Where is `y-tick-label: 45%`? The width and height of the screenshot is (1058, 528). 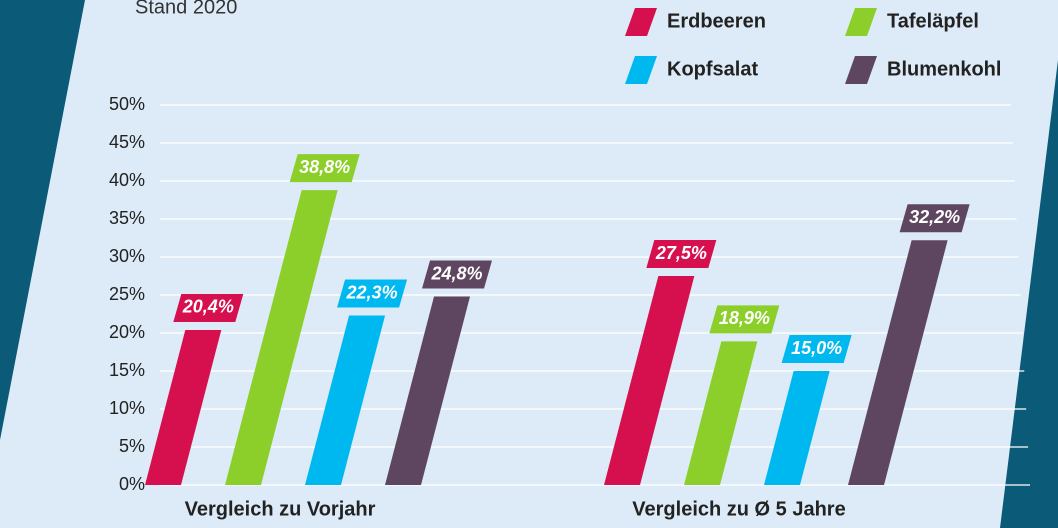
y-tick-label: 45% is located at coordinates (127, 142).